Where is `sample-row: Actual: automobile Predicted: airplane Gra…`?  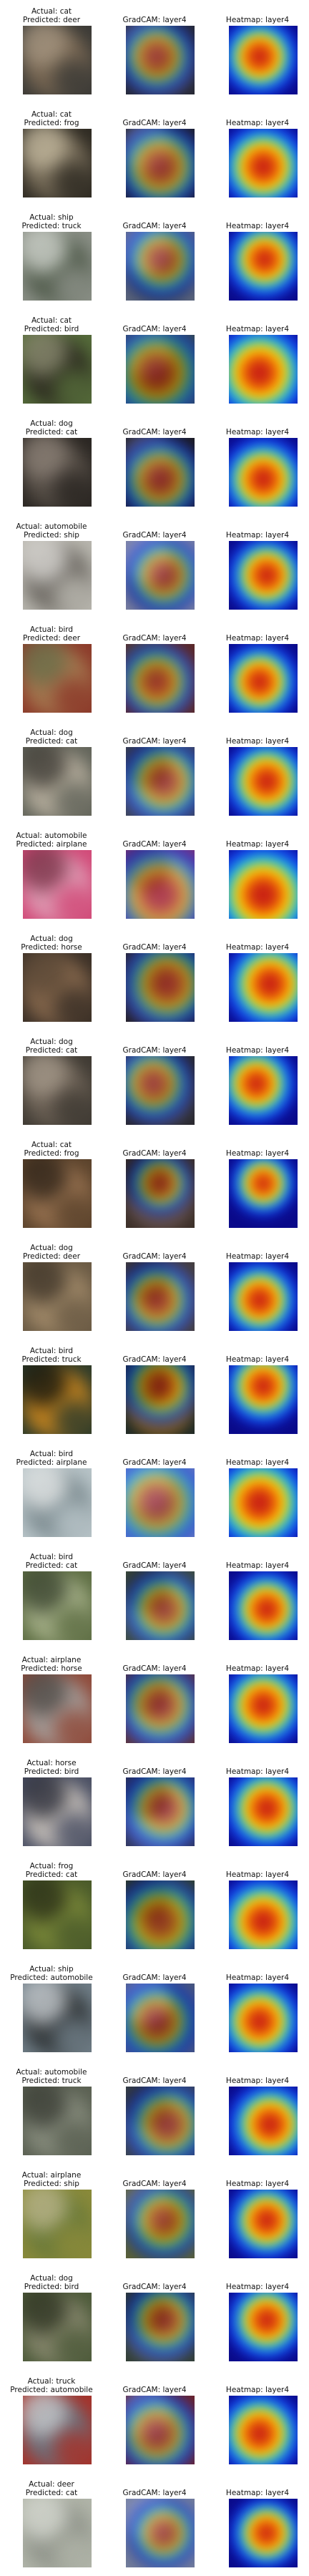 sample-row: Actual: automobile Predicted: airplane Gra… is located at coordinates (154, 875).